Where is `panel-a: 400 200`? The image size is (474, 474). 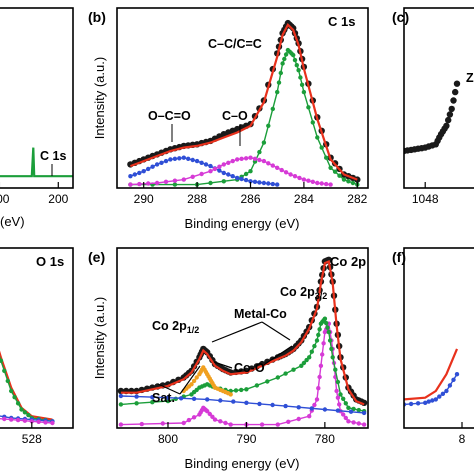 panel-a: 400 200 is located at coordinates (37, 106).